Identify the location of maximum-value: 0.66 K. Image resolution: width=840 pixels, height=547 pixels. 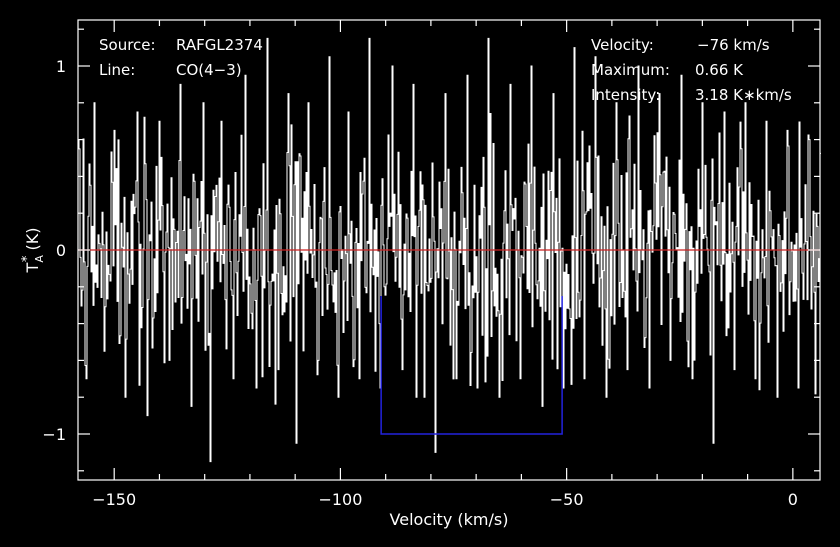
(719, 70).